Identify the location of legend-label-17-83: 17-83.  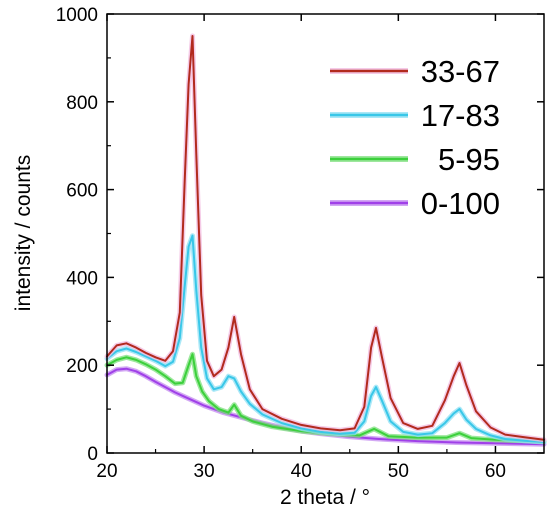
(460, 115).